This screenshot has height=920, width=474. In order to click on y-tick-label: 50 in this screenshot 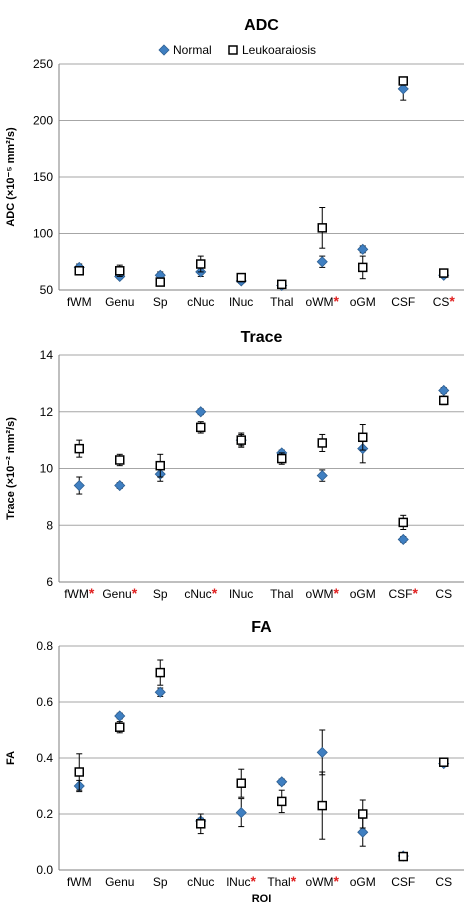, I will do `click(47, 290)`.